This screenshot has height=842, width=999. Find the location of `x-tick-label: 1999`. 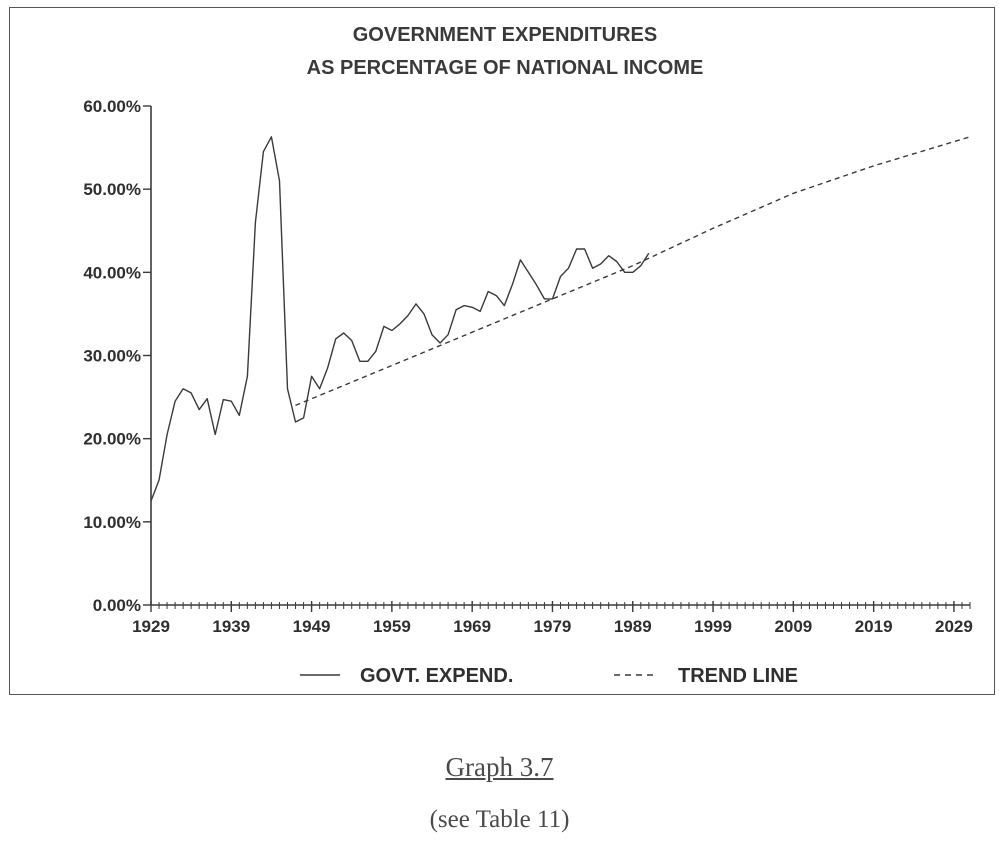

x-tick-label: 1999 is located at coordinates (713, 626).